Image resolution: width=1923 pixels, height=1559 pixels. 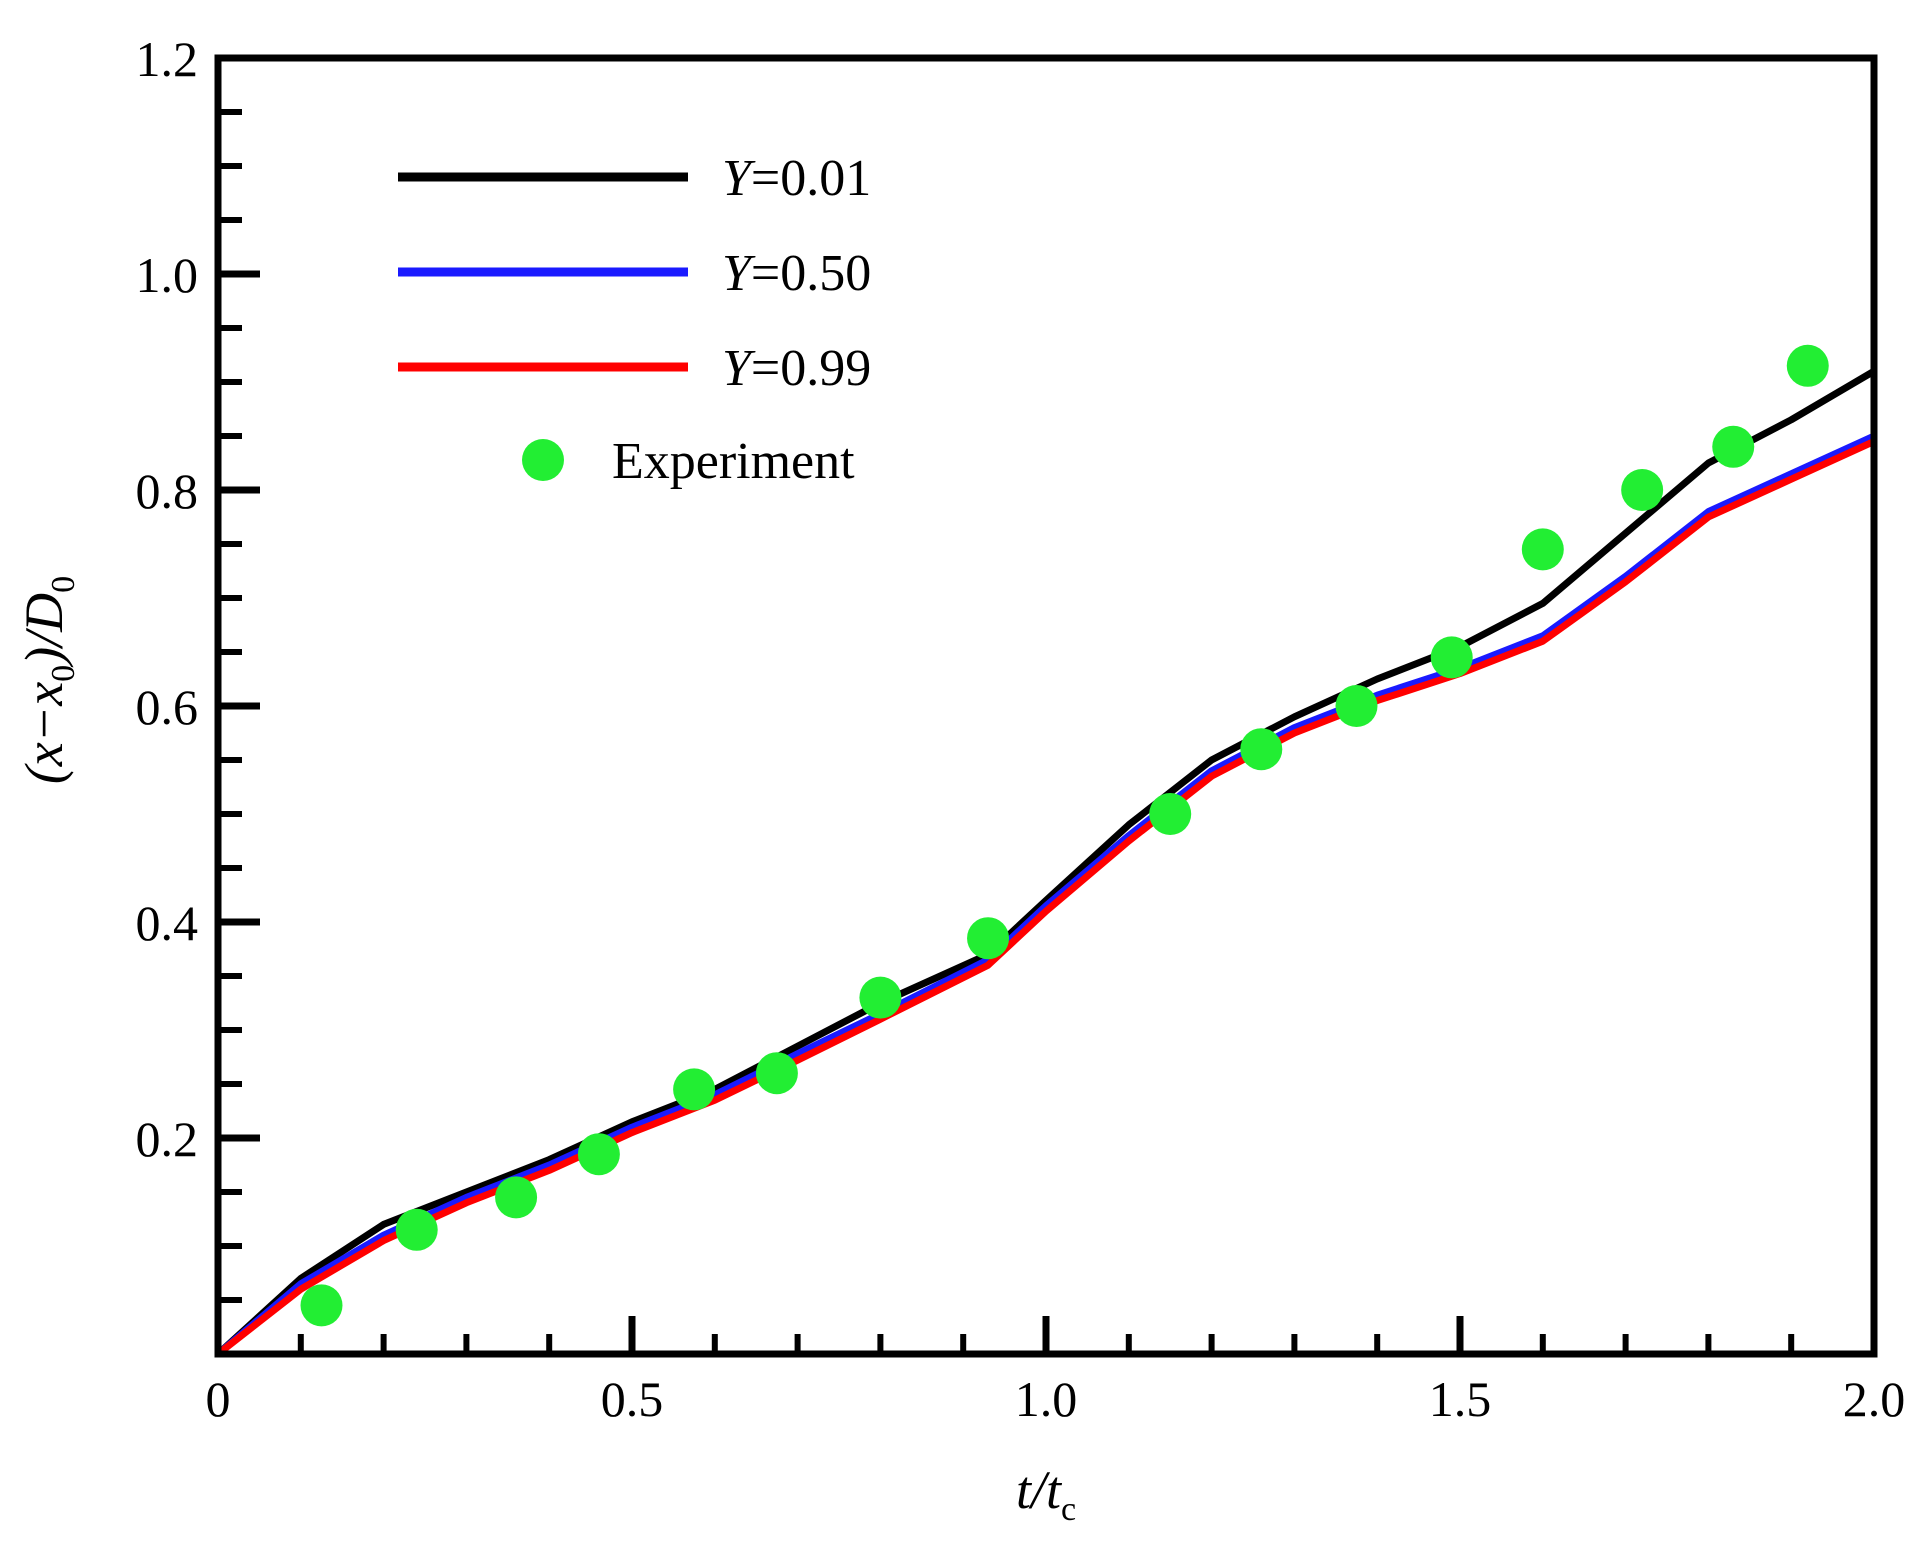 I want to click on x-tick-label: 0, so click(x=218, y=1399).